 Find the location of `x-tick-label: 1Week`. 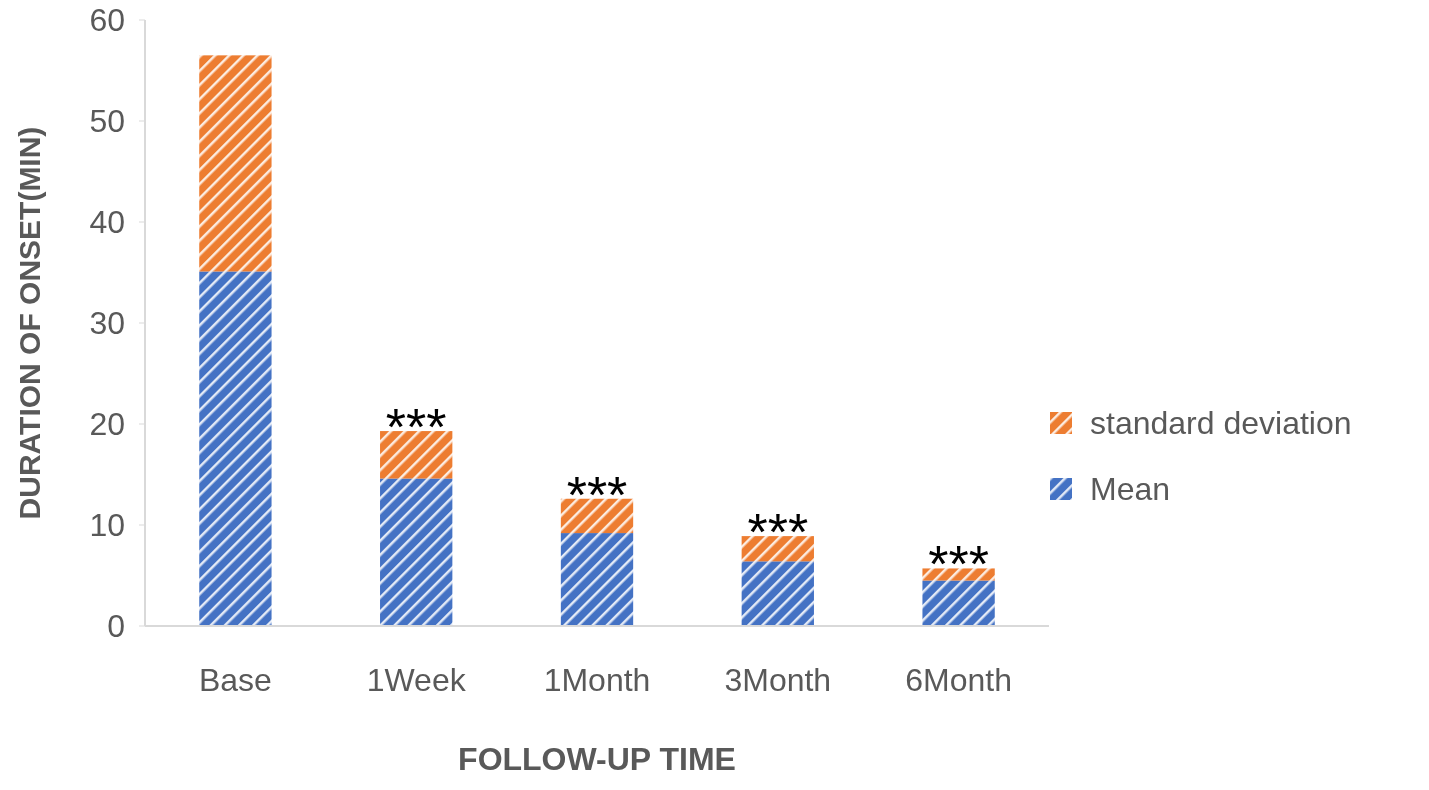

x-tick-label: 1Week is located at coordinates (416, 680).